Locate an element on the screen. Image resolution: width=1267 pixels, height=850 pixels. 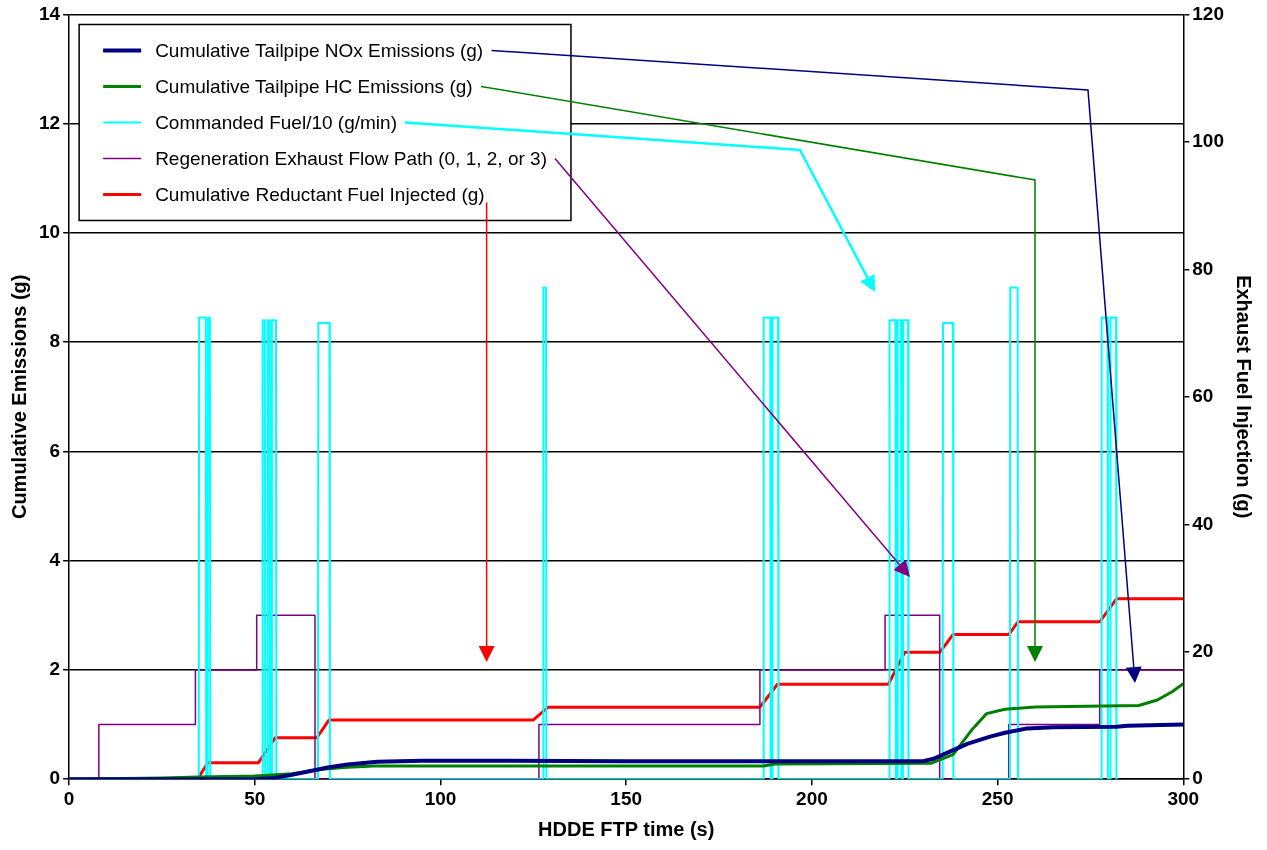
legend-label: Cumulative Reductant Fuel Injected (g) is located at coordinates (320, 194).